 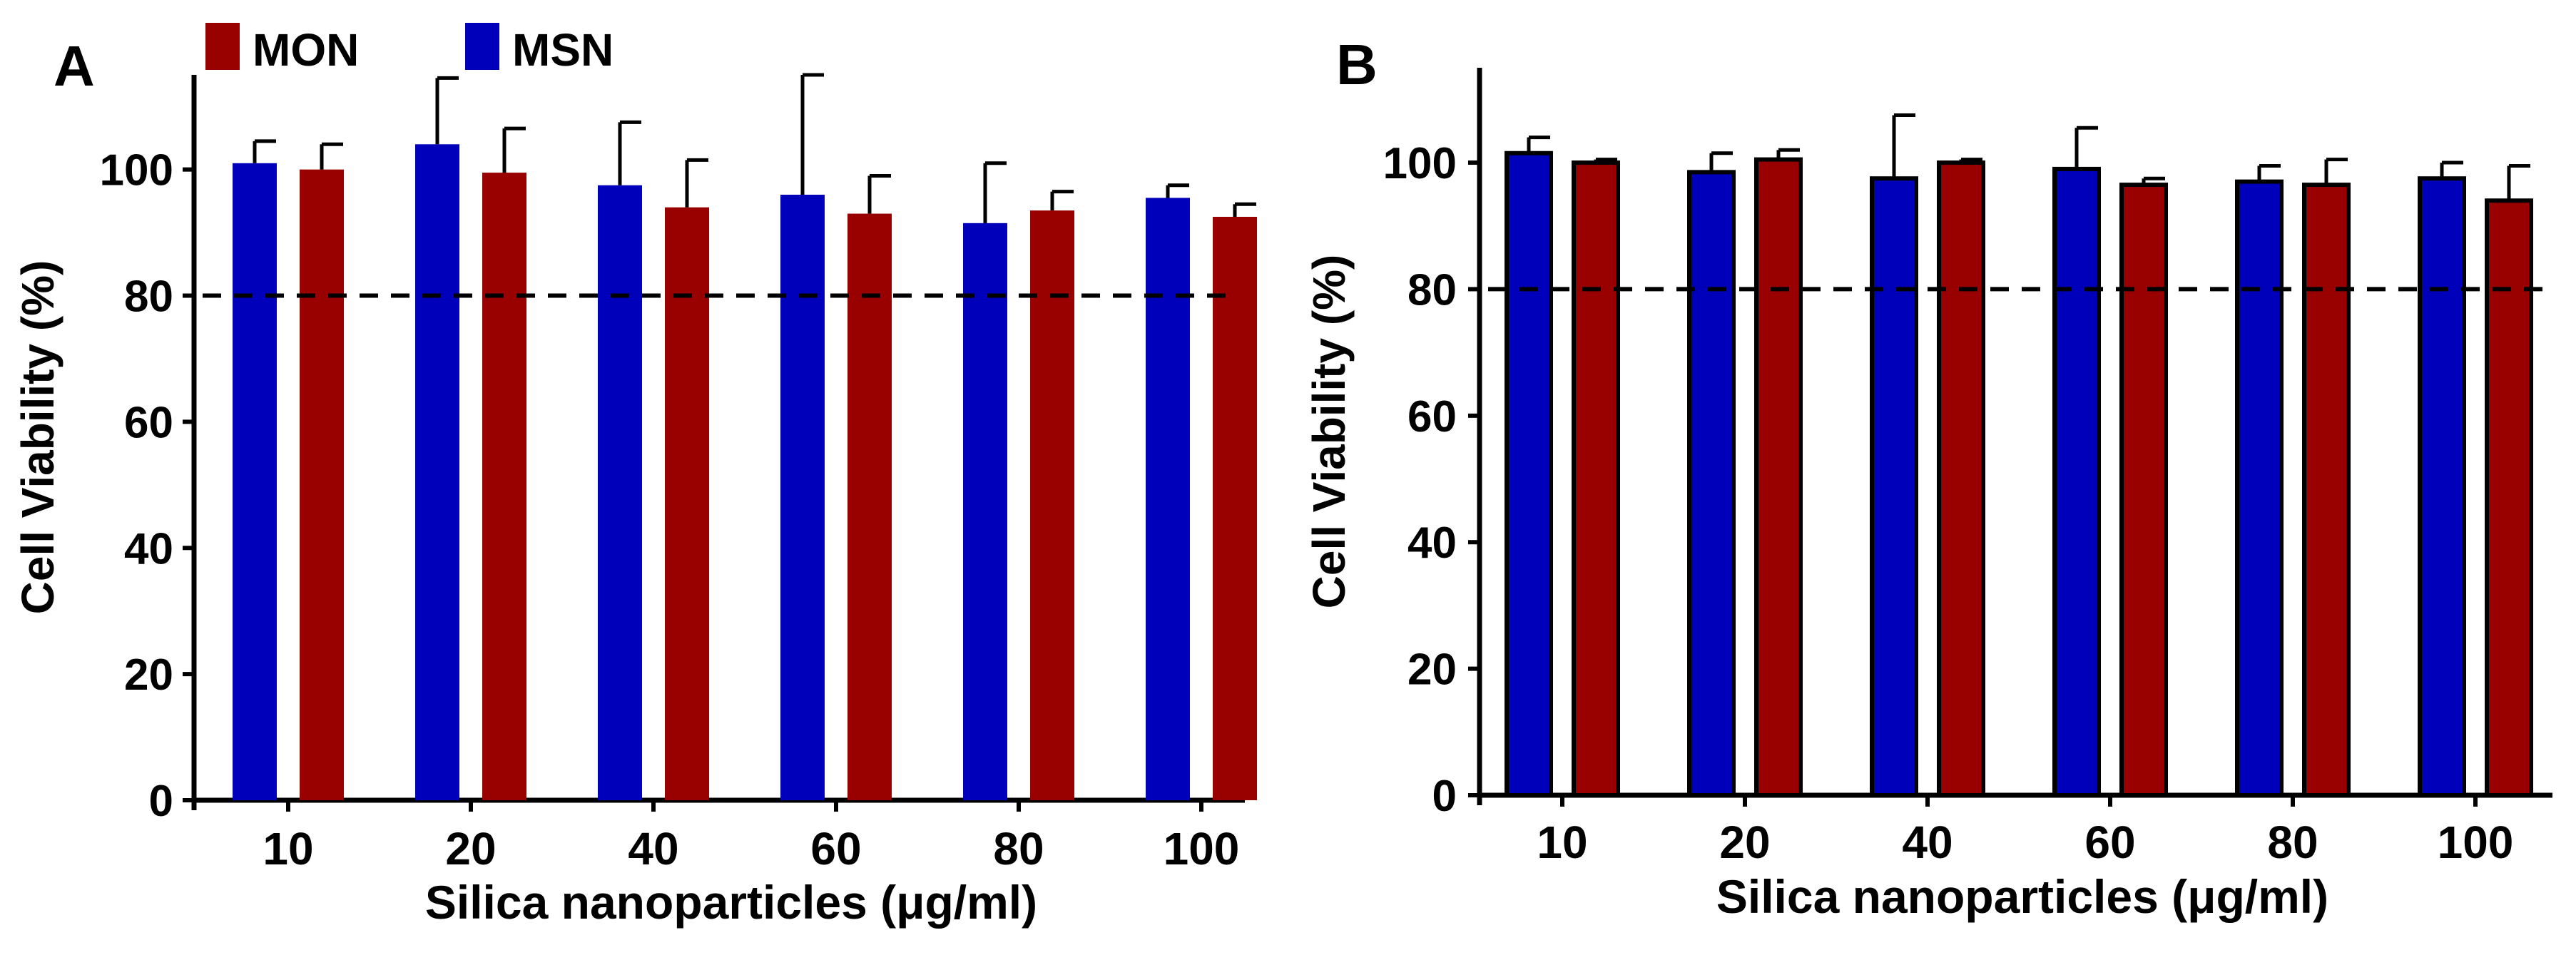 I want to click on legend: MON MSN, so click(x=409, y=50).